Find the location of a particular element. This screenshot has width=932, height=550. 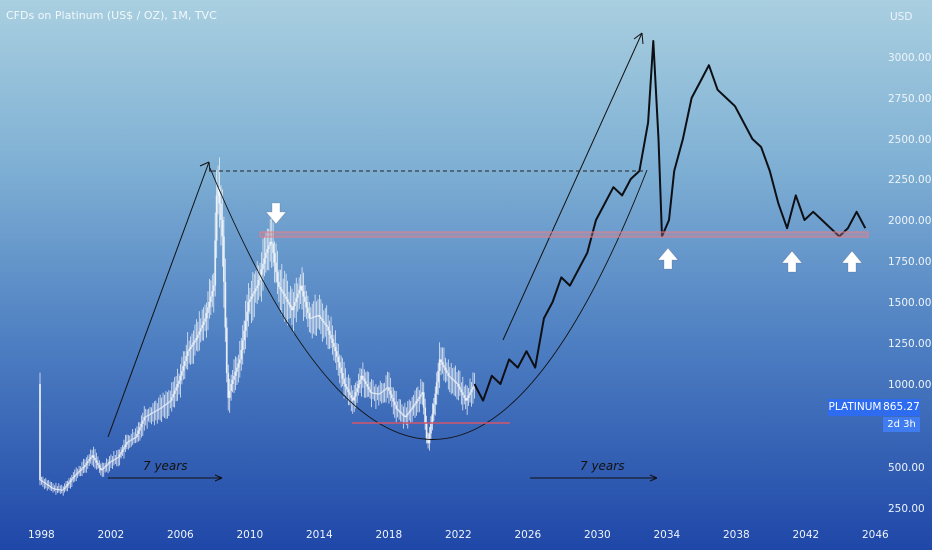

x-tick-label: 2010 is located at coordinates (250, 535).